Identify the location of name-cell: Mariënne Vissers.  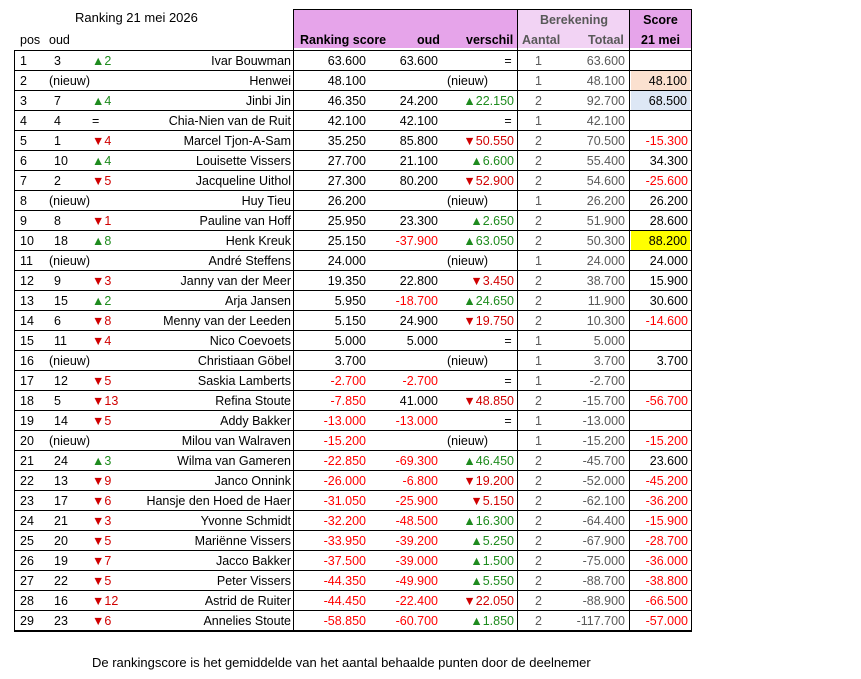
(242, 541).